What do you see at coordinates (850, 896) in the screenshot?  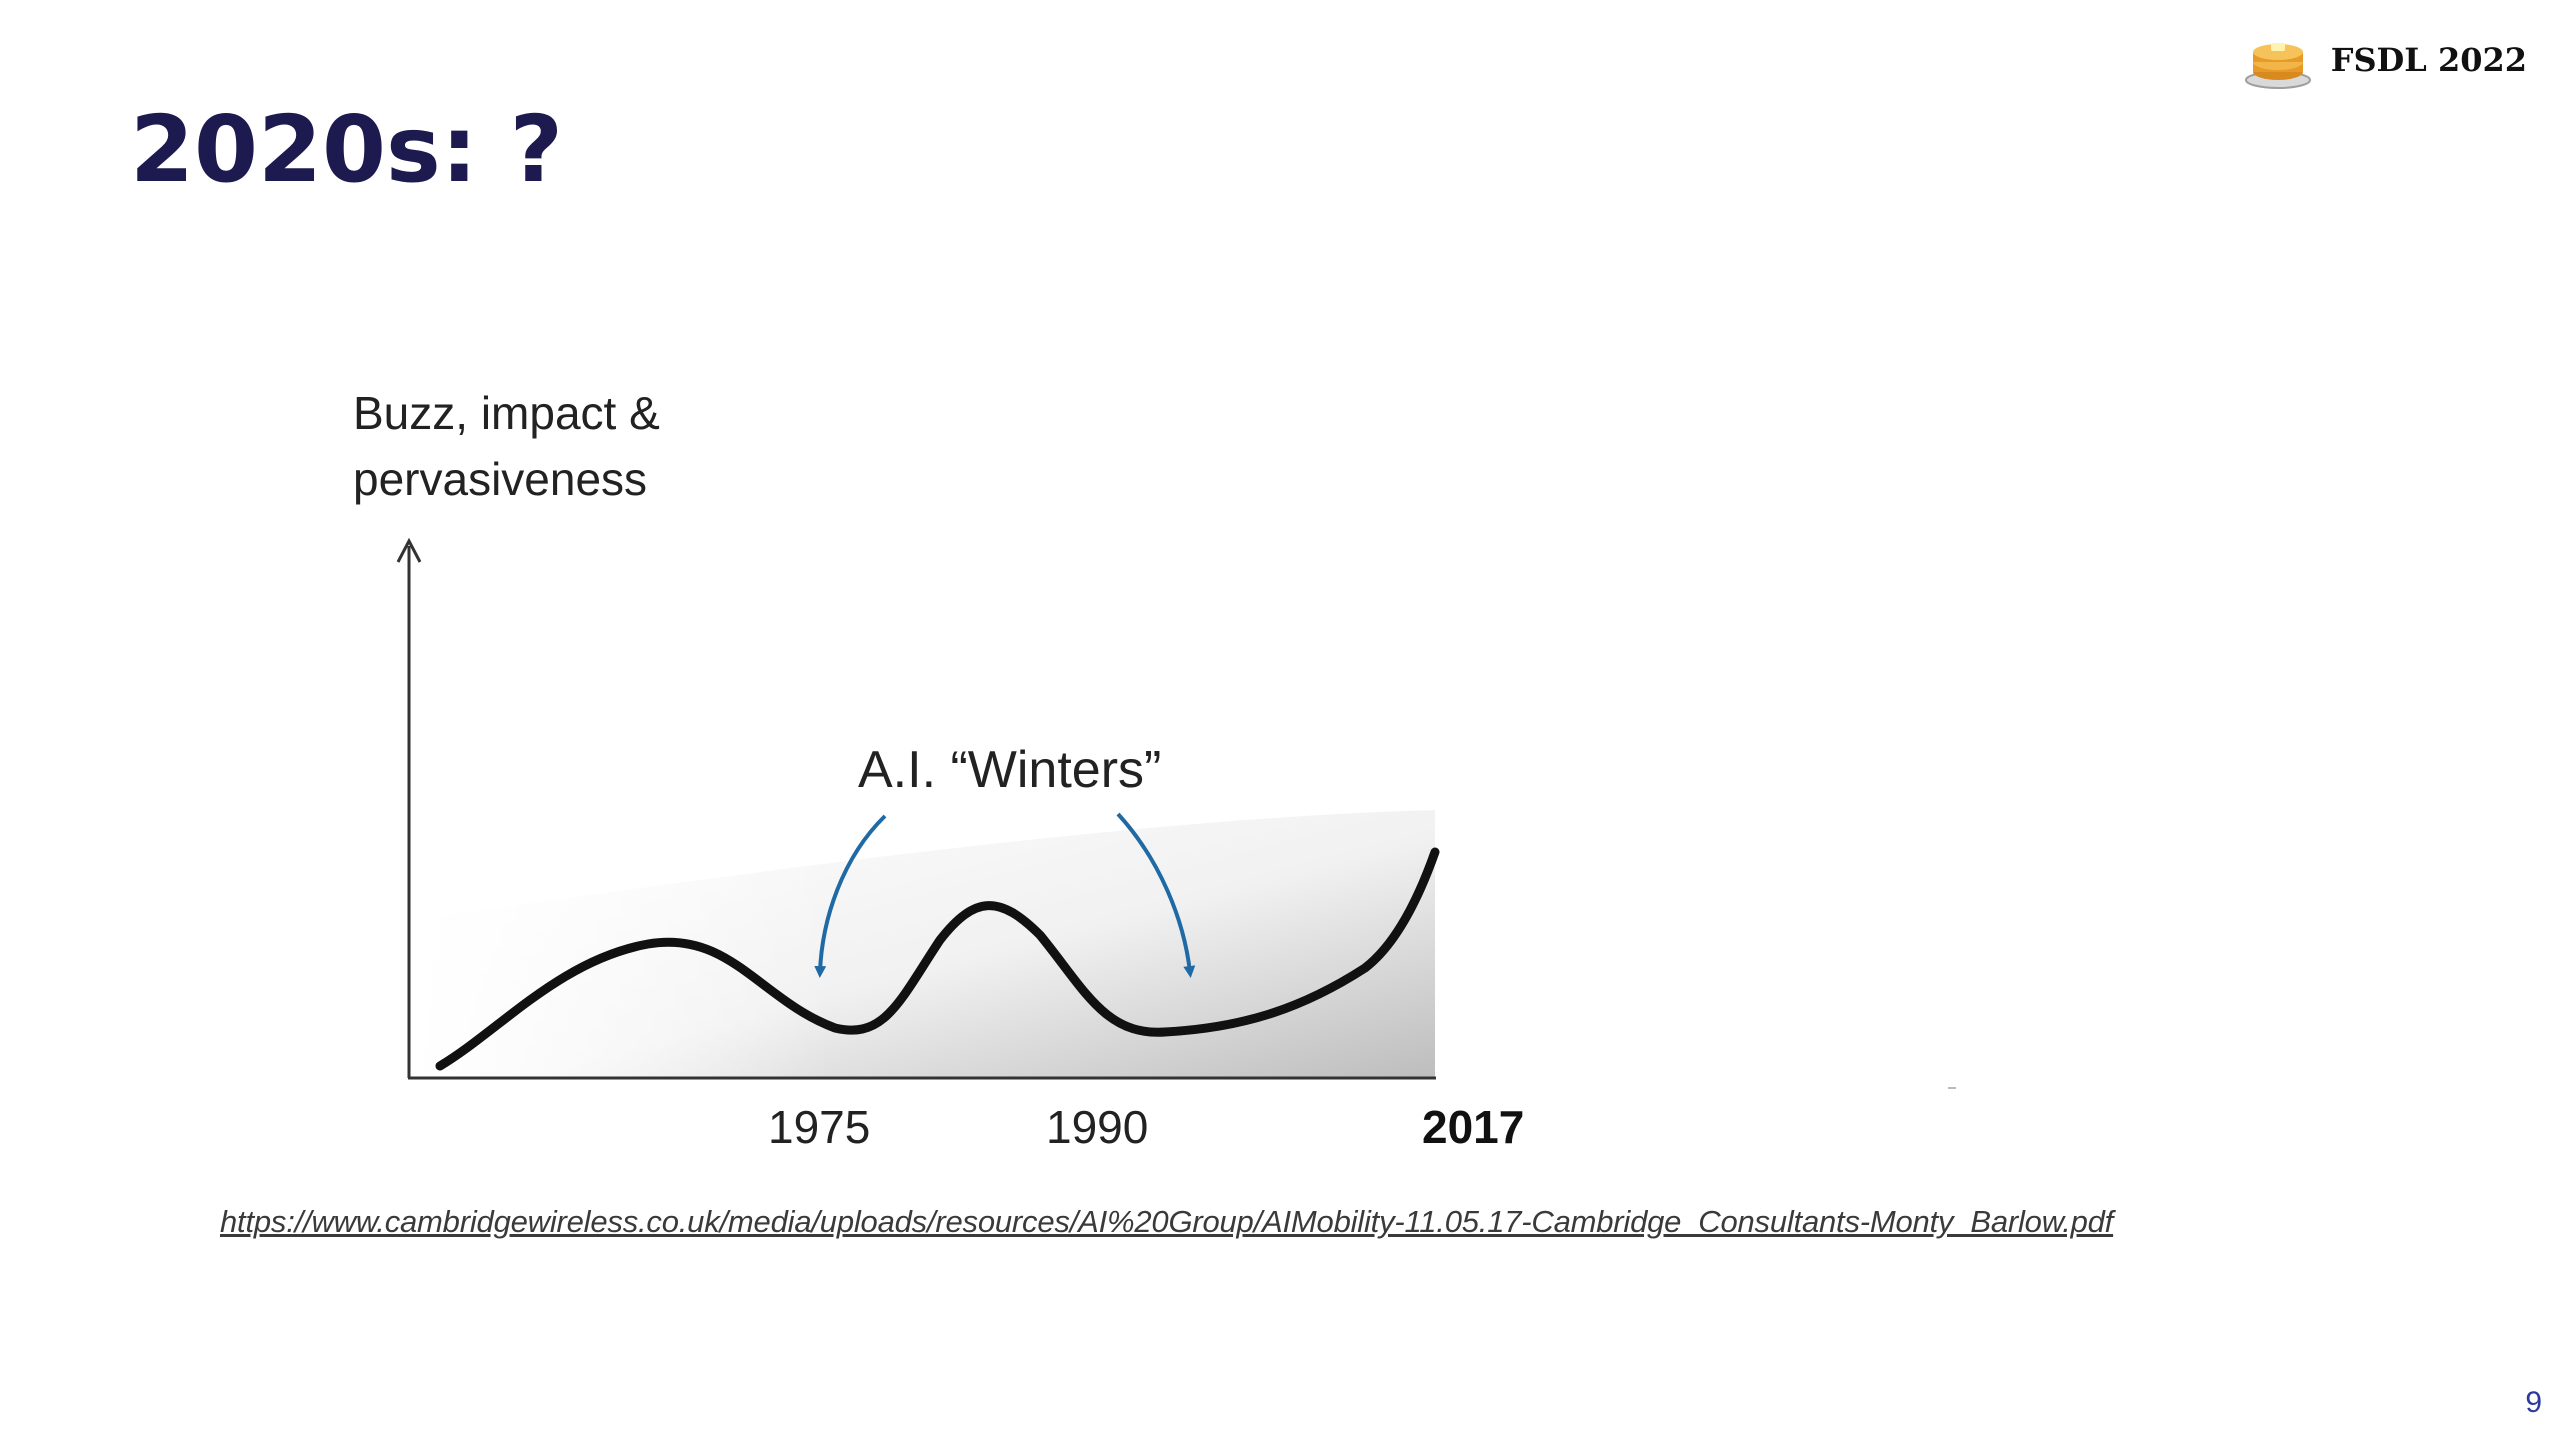 I see `winter-arrow-1975` at bounding box center [850, 896].